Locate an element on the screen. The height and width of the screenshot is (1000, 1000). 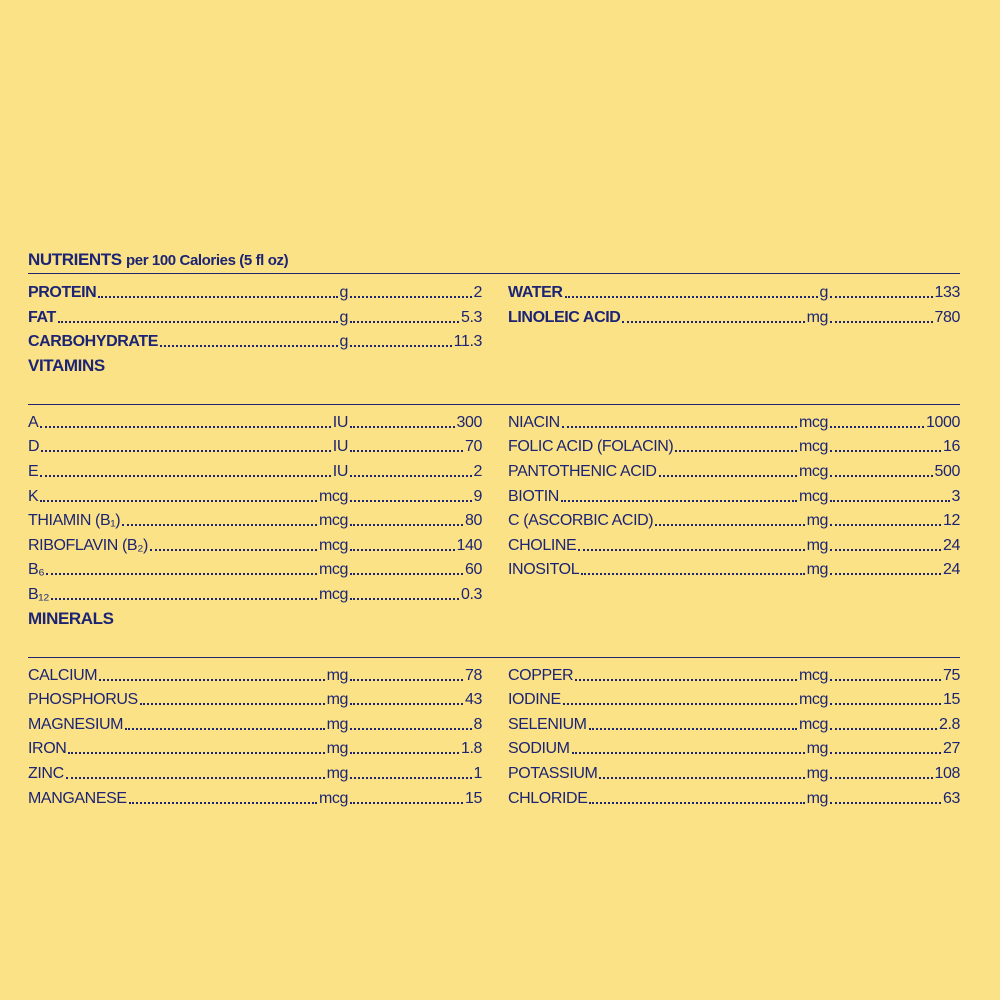
amount: 12 is located at coordinates (951, 521).